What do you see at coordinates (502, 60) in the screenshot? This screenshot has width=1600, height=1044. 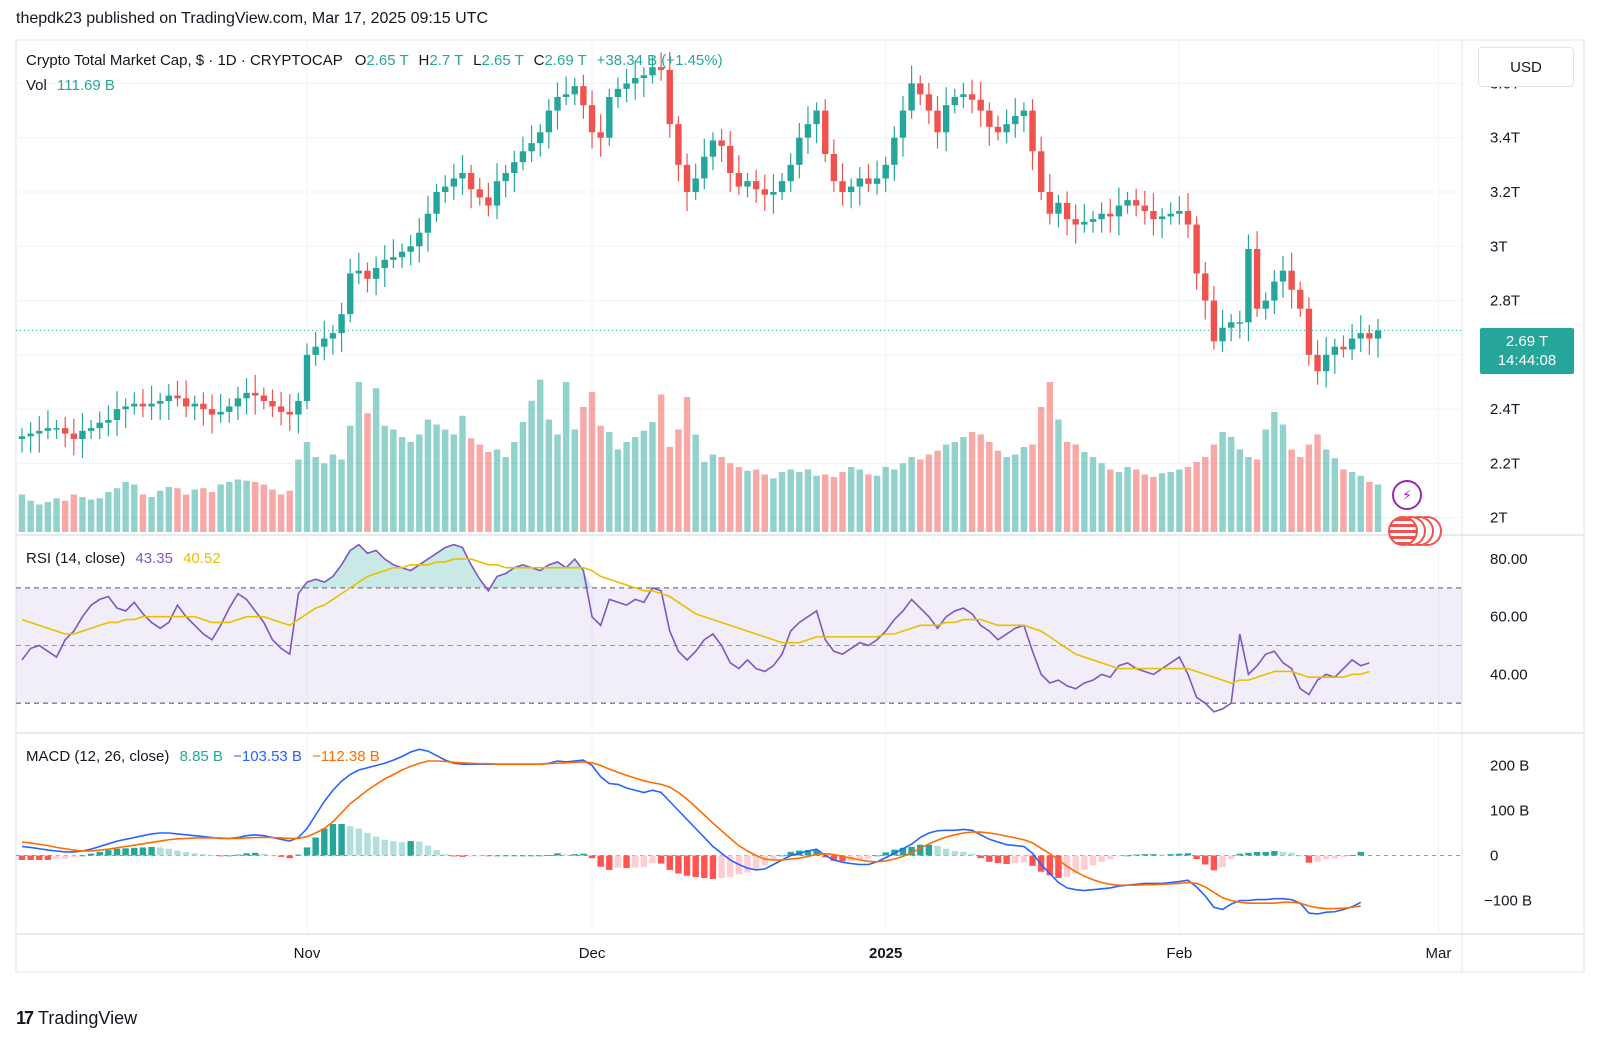 I see `low-value: 2.65 T` at bounding box center [502, 60].